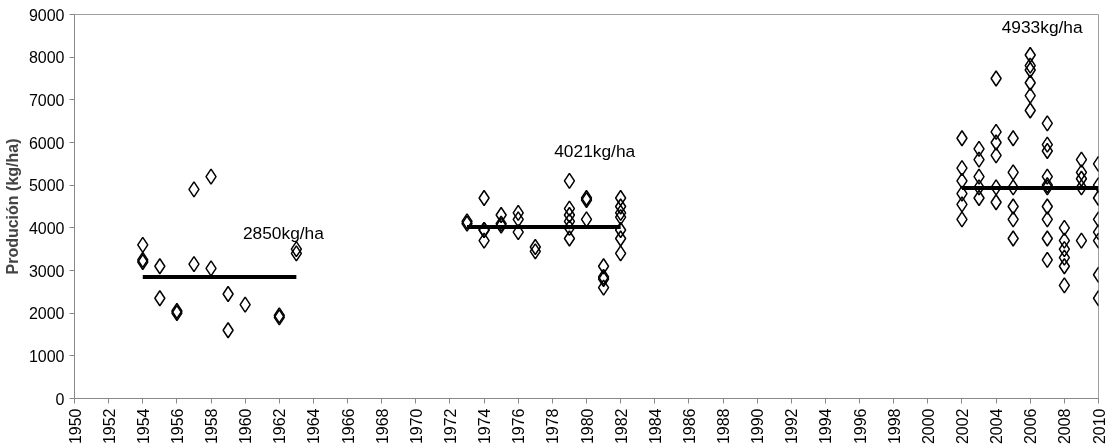  I want to click on y-tick-label: 1000, so click(46, 356).